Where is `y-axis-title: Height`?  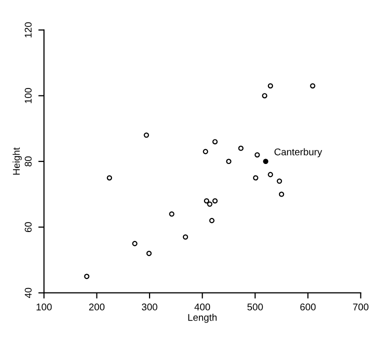 y-axis-title: Height is located at coordinates (17, 161).